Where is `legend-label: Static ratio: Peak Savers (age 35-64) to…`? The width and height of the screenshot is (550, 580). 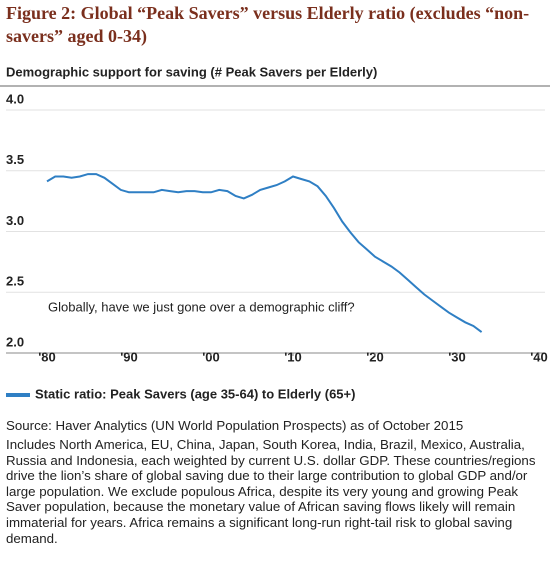 legend-label: Static ratio: Peak Savers (age 35-64) to… is located at coordinates (195, 393).